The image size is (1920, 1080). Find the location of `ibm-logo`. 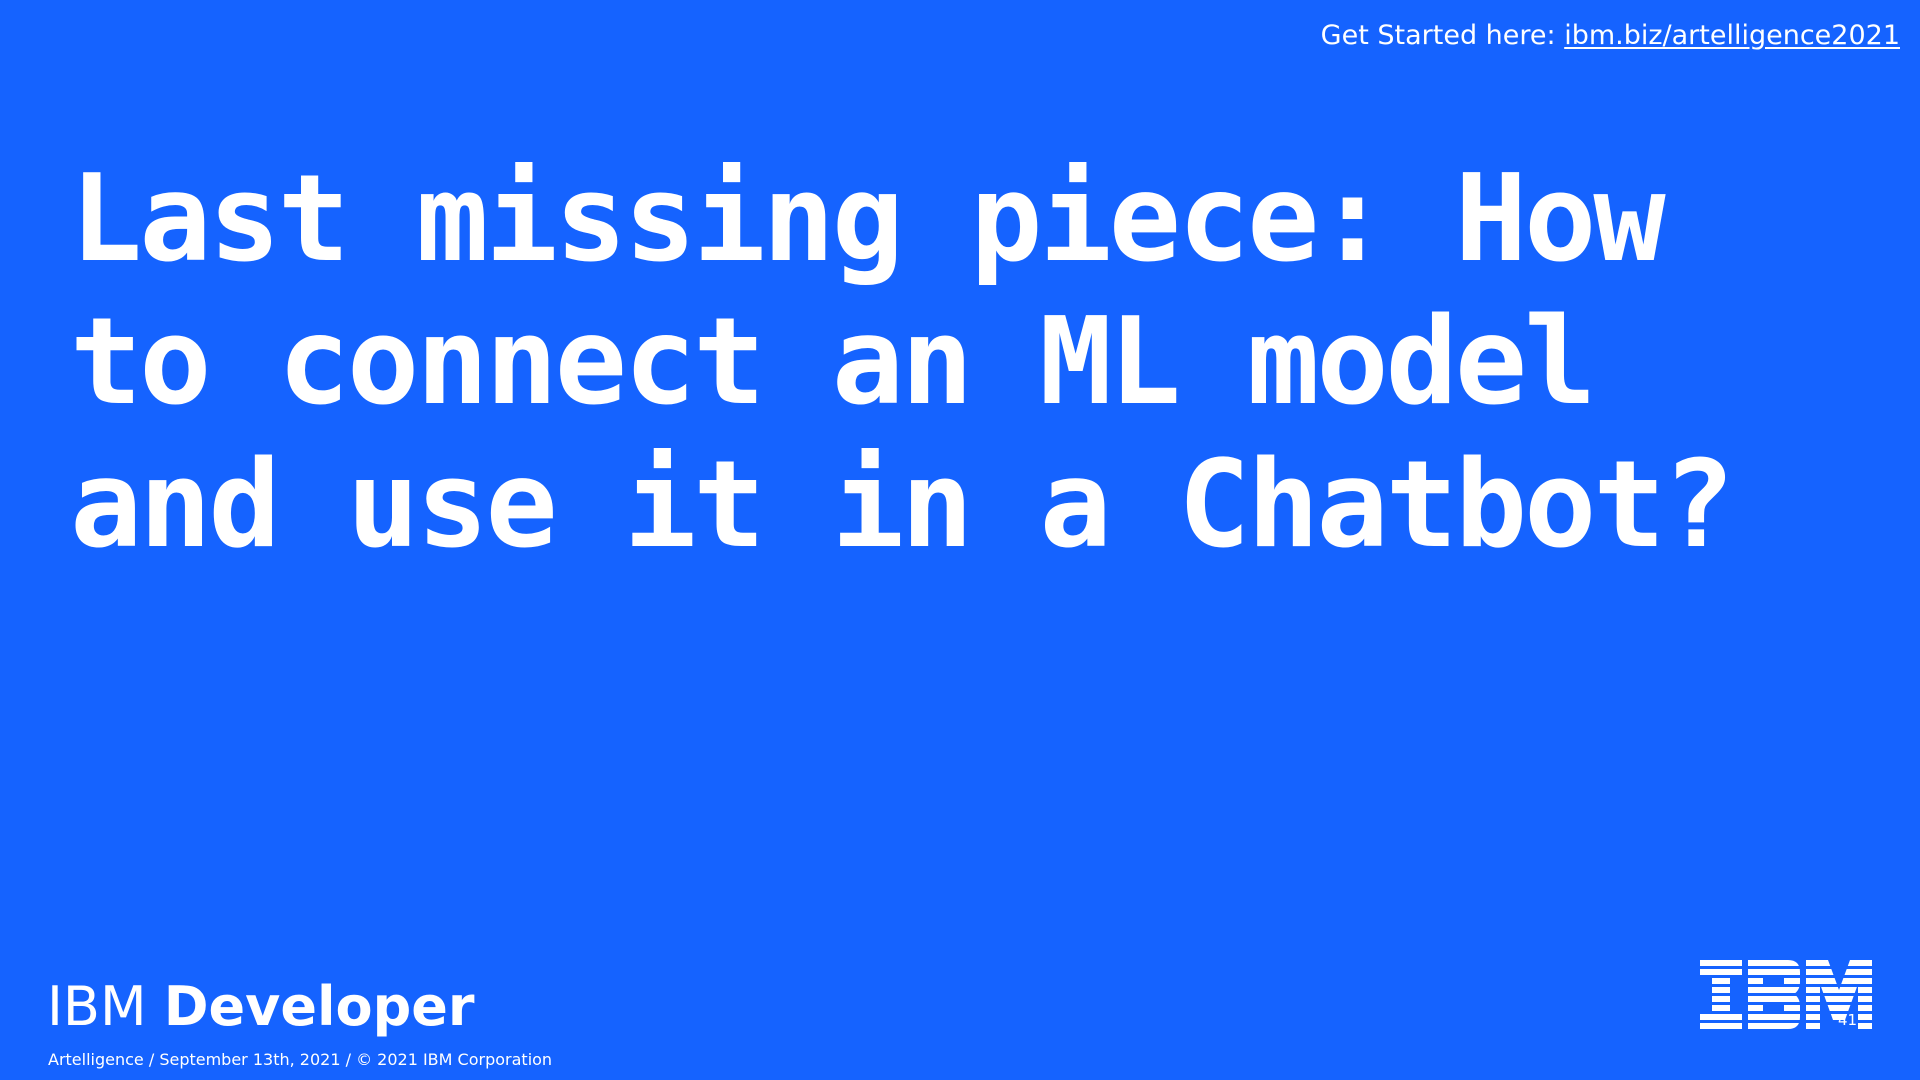

ibm-logo is located at coordinates (1786, 995).